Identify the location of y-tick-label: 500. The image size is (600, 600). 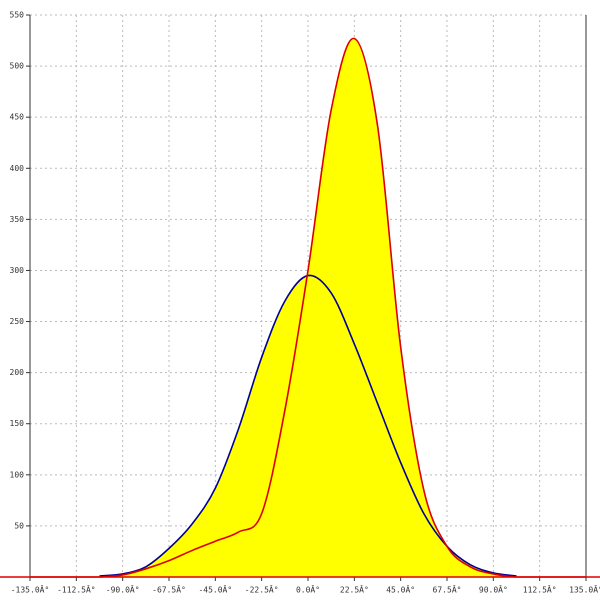
(17, 66).